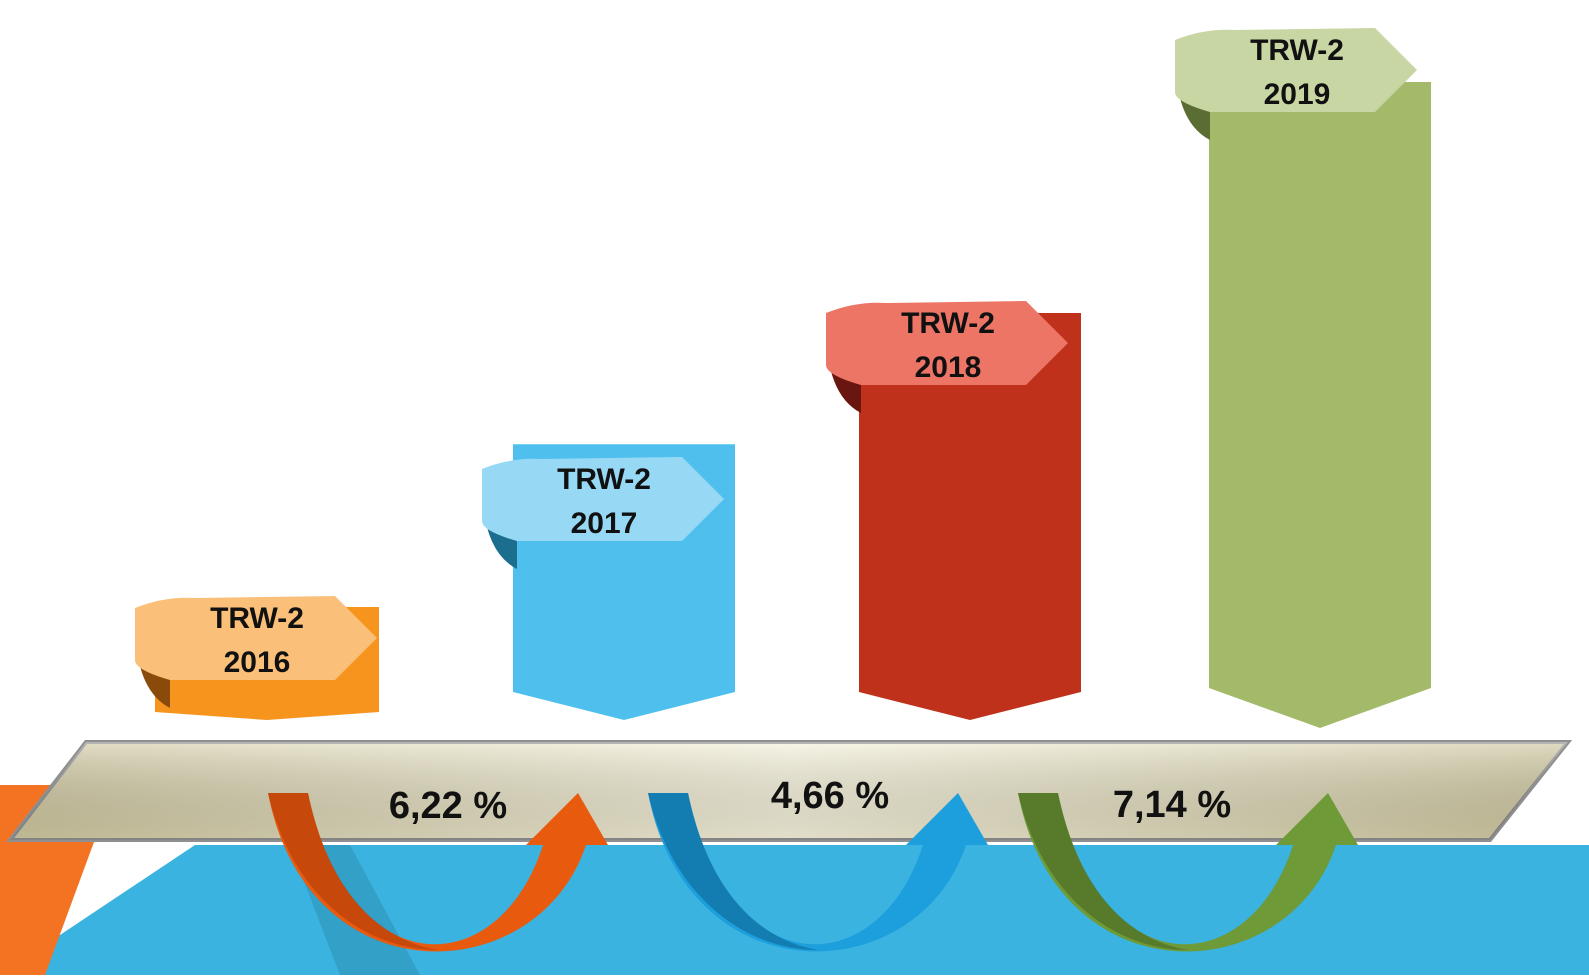 The height and width of the screenshot is (980, 1589). What do you see at coordinates (1296, 70) in the screenshot?
I see `ribbon-label-2019` at bounding box center [1296, 70].